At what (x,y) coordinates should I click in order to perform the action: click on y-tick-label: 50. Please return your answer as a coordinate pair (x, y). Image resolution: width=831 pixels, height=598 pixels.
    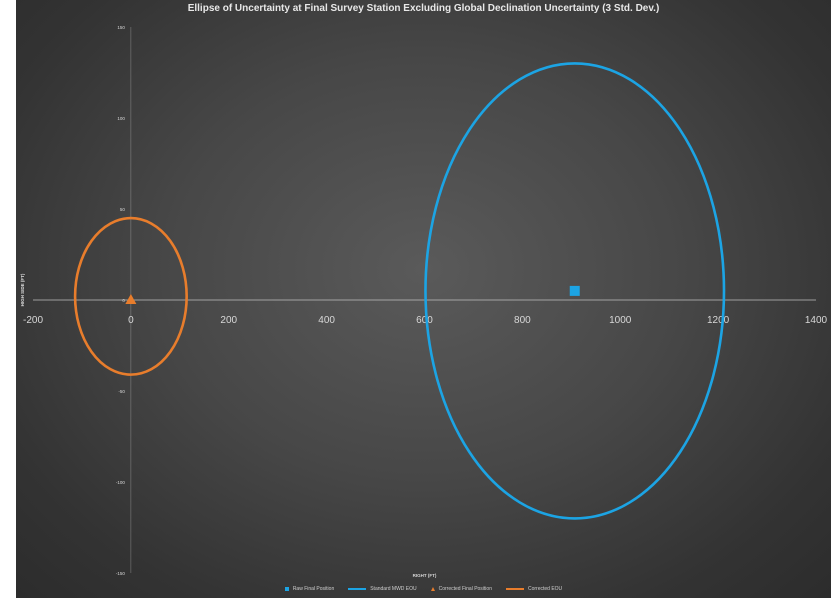
    Looking at the image, I should click on (123, 209).